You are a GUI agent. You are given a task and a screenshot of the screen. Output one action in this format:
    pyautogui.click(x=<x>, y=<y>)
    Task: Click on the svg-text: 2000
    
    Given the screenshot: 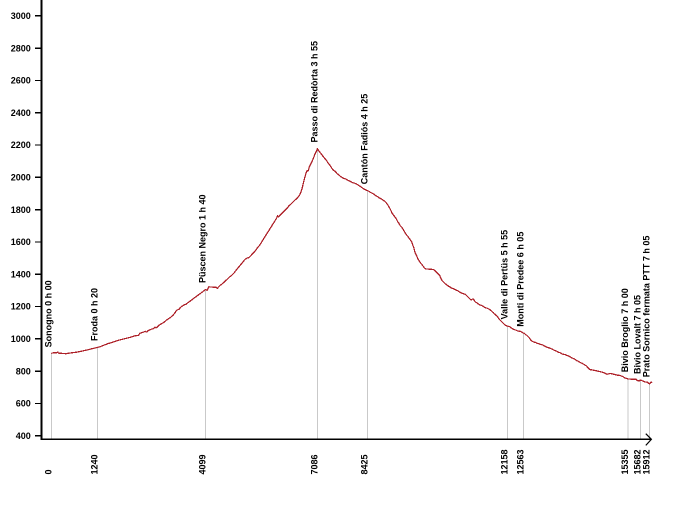 What is the action you would take?
    pyautogui.click(x=21, y=178)
    